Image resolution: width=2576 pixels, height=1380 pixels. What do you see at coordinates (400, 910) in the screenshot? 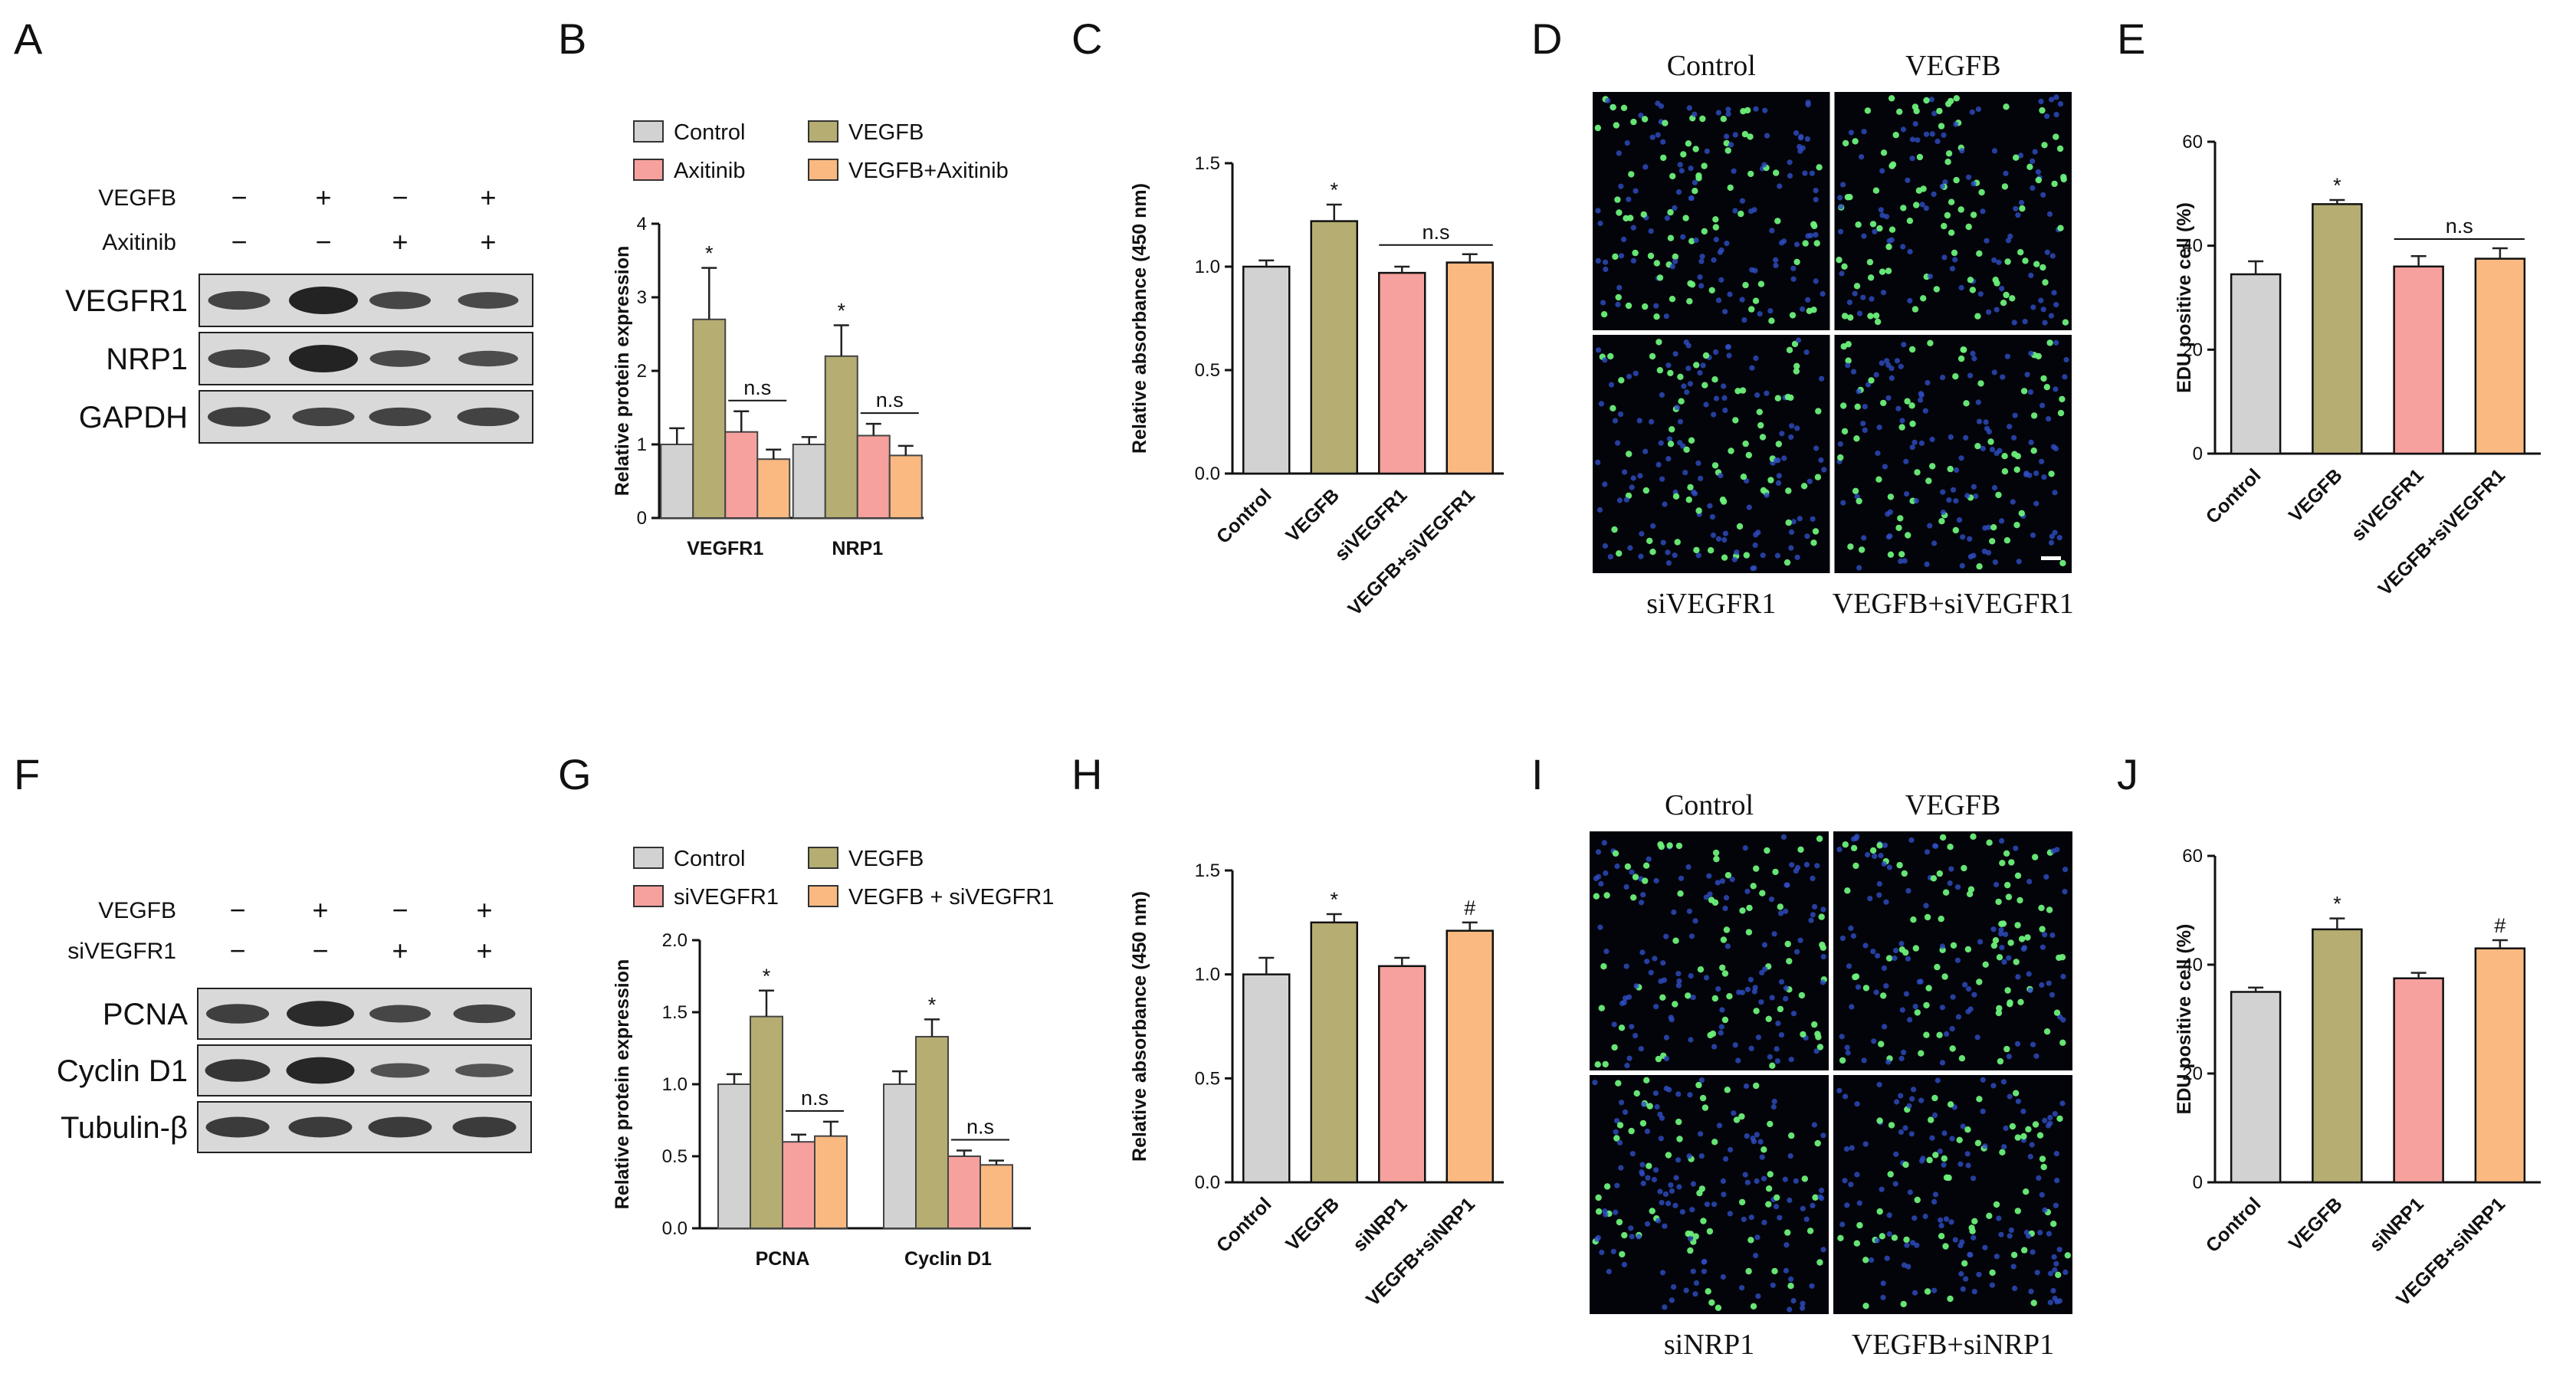
I see `condition-sign: −` at bounding box center [400, 910].